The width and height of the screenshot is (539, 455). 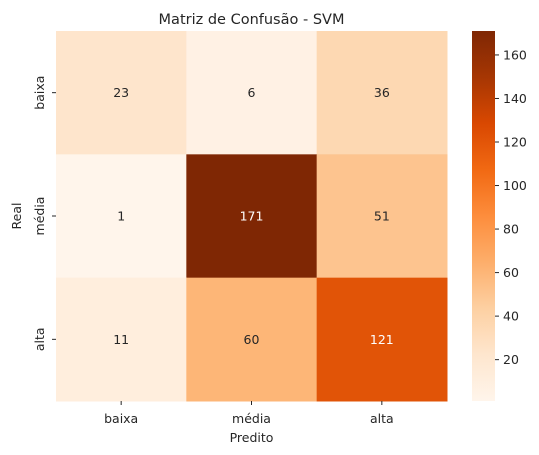 I want to click on colorbar, so click(x=483, y=216).